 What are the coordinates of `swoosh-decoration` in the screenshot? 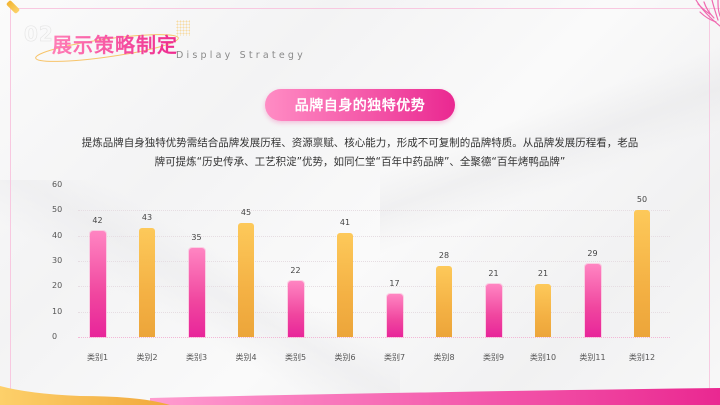 It's located at (107, 48).